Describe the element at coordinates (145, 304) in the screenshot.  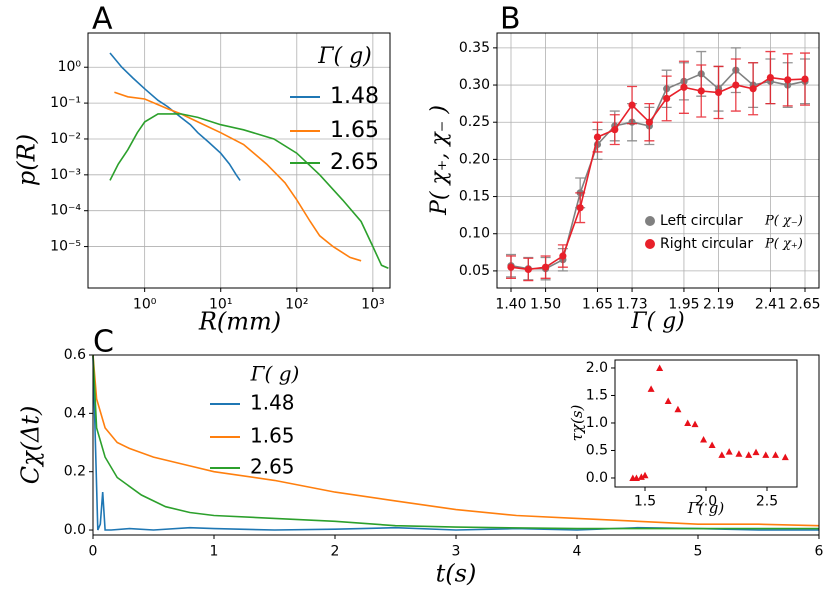
I see `x-tick-label: 10⁰` at that location.